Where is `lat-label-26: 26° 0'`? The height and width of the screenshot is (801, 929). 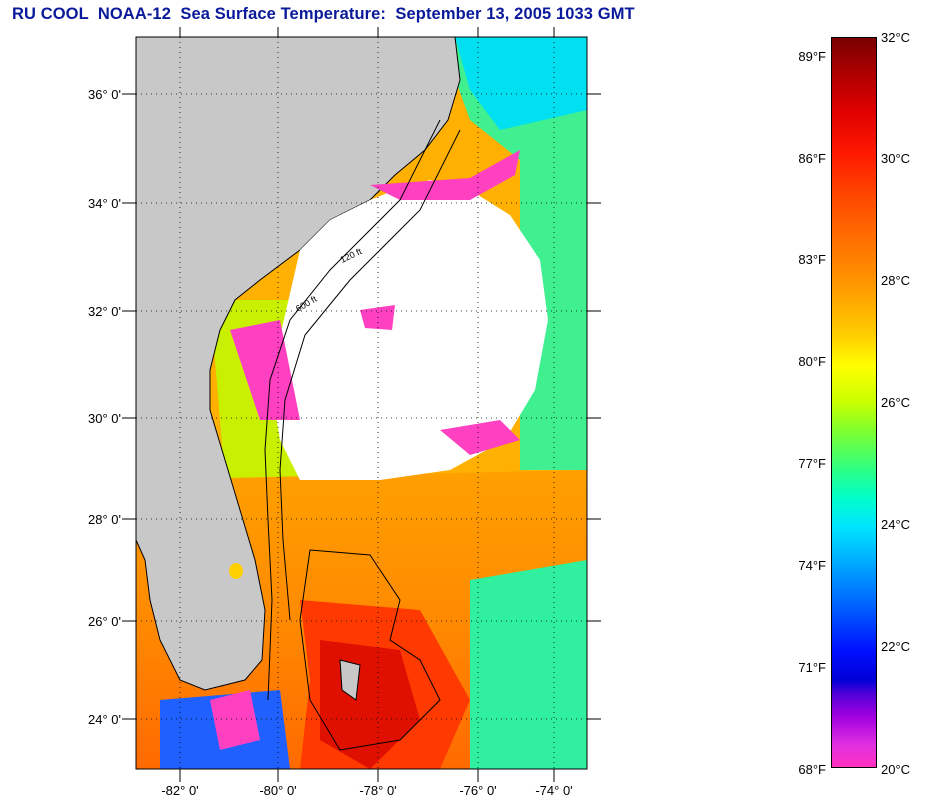
lat-label-26: 26° 0' is located at coordinates (104, 621).